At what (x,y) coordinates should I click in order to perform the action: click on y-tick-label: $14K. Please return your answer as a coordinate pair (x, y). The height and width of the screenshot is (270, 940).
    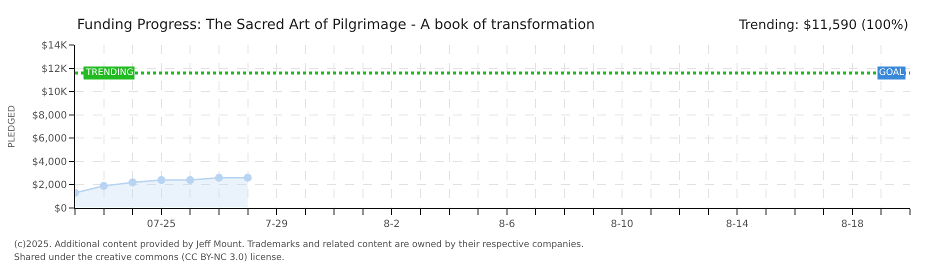
    Looking at the image, I should click on (54, 46).